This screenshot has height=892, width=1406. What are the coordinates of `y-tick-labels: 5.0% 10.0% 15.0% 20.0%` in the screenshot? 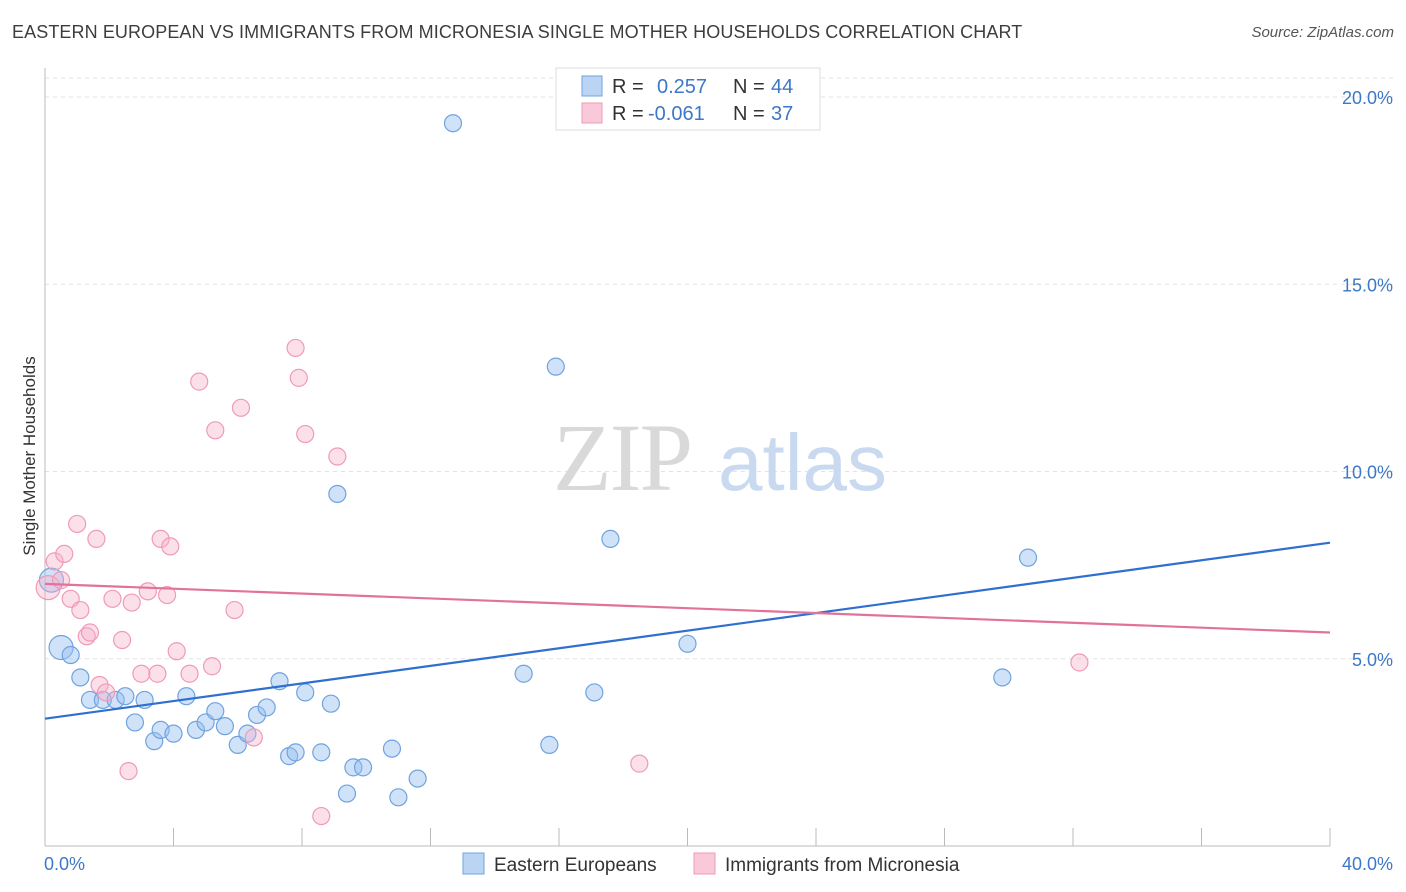 It's located at (1367, 379).